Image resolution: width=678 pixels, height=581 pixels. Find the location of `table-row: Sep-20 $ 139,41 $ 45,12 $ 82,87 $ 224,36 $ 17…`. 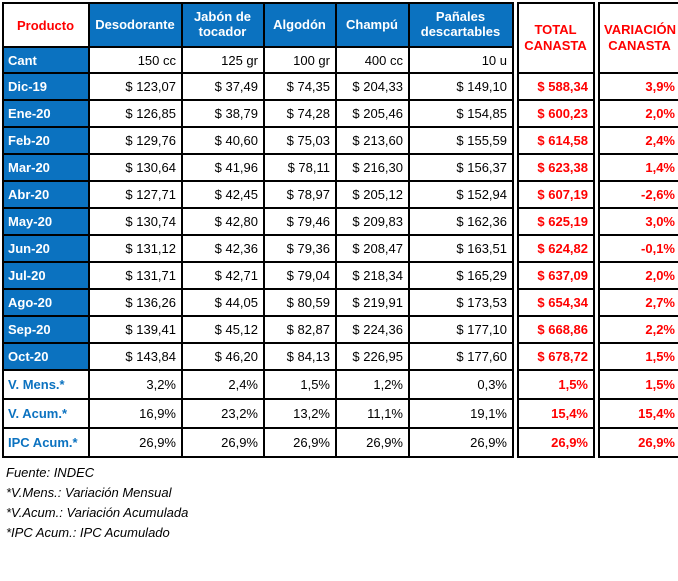

table-row: Sep-20 $ 139,41 $ 45,12 $ 82,87 $ 224,36 $ 17… is located at coordinates (340, 329).